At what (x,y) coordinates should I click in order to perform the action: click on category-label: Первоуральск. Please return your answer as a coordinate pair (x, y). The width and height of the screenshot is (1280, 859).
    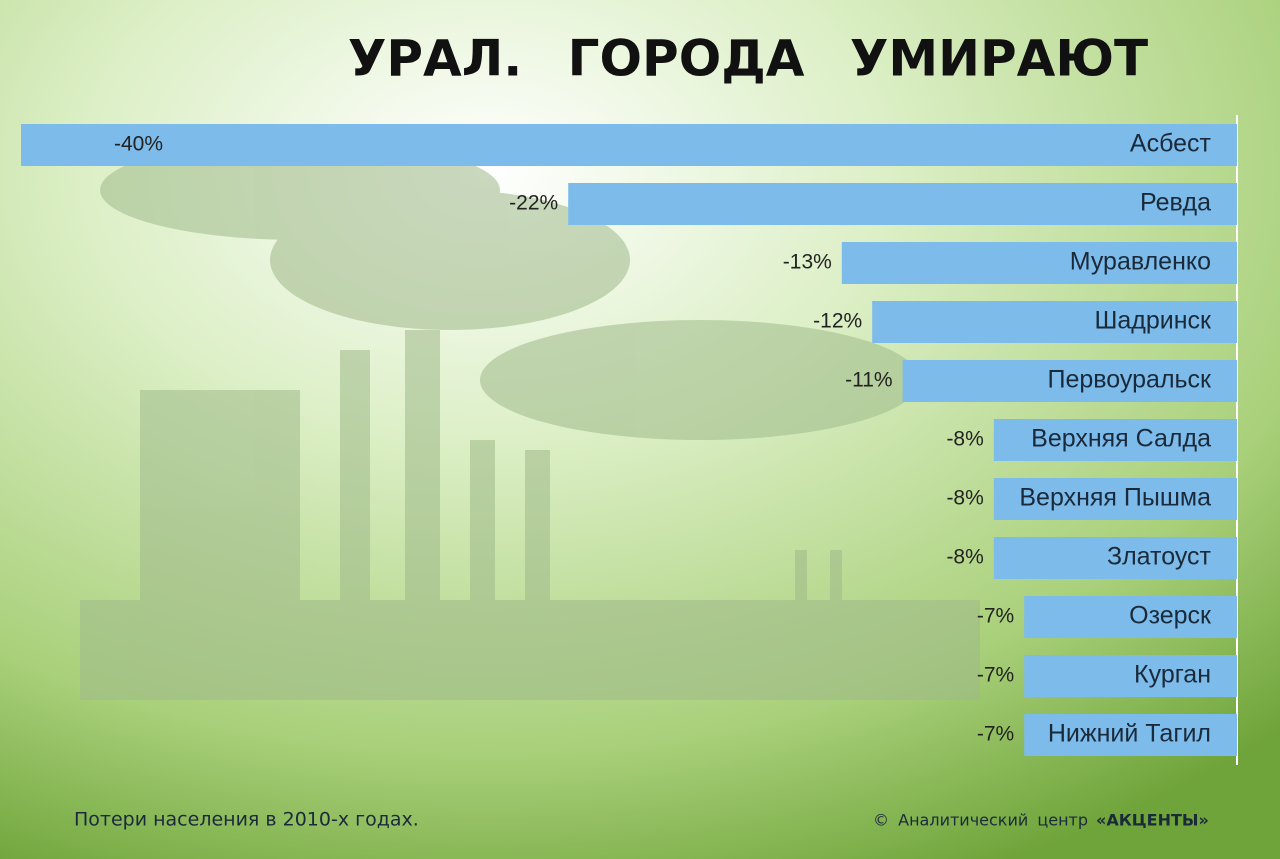
    Looking at the image, I should click on (1130, 380).